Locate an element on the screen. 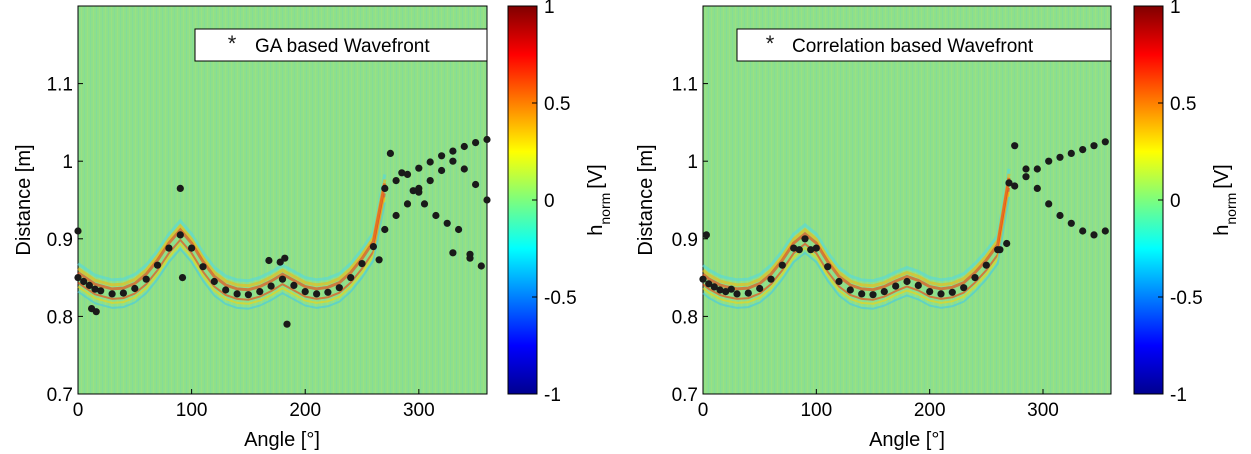  wavefront-points is located at coordinates (904, 218).